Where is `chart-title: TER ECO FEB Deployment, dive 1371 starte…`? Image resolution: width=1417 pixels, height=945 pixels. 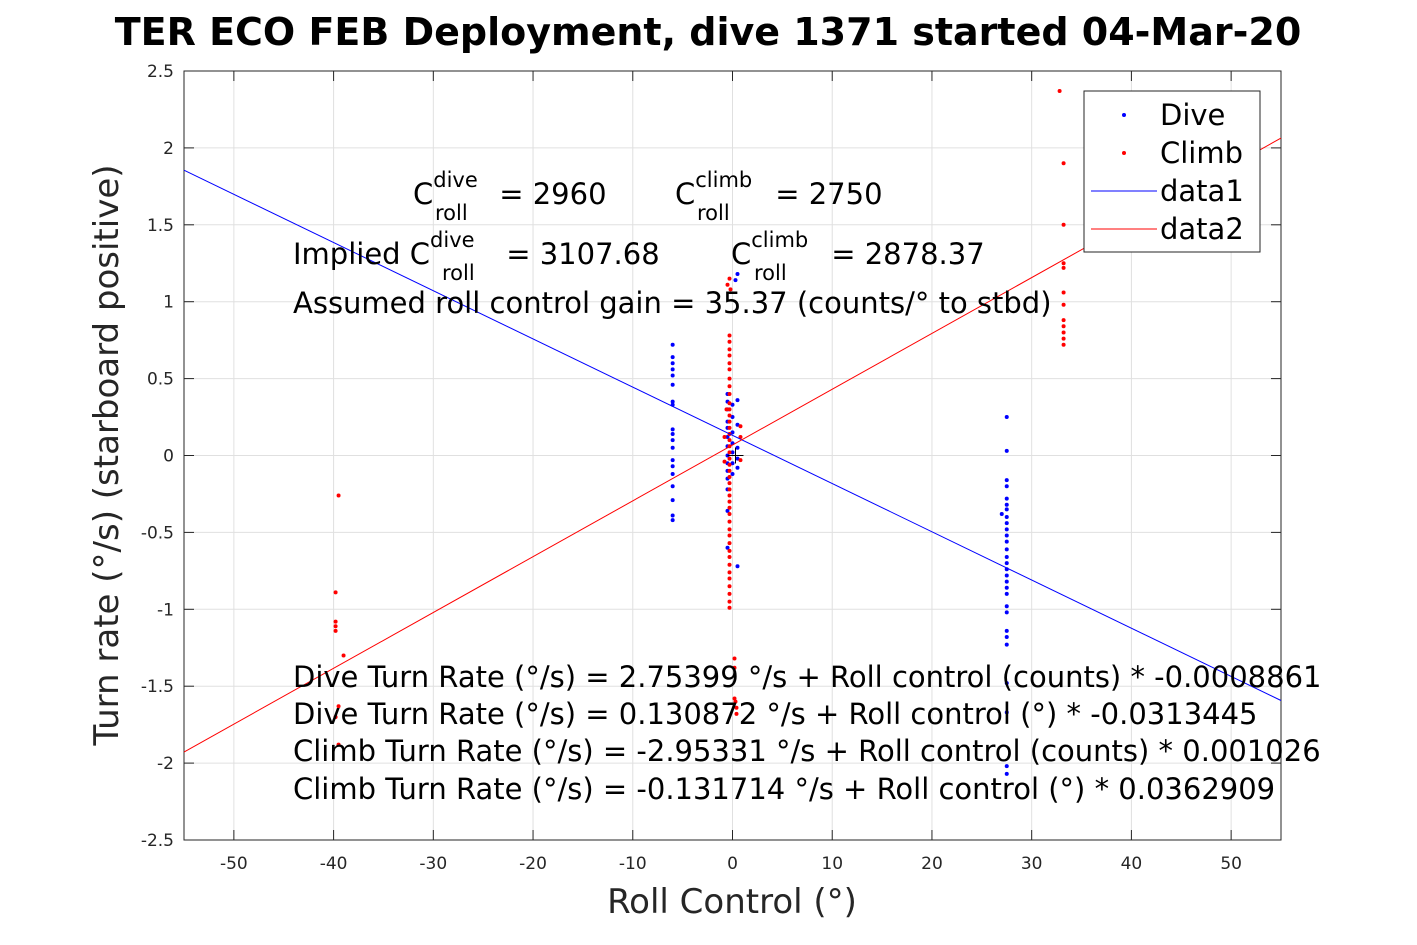 chart-title: TER ECO FEB Deployment, dive 1371 starte… is located at coordinates (708, 32).